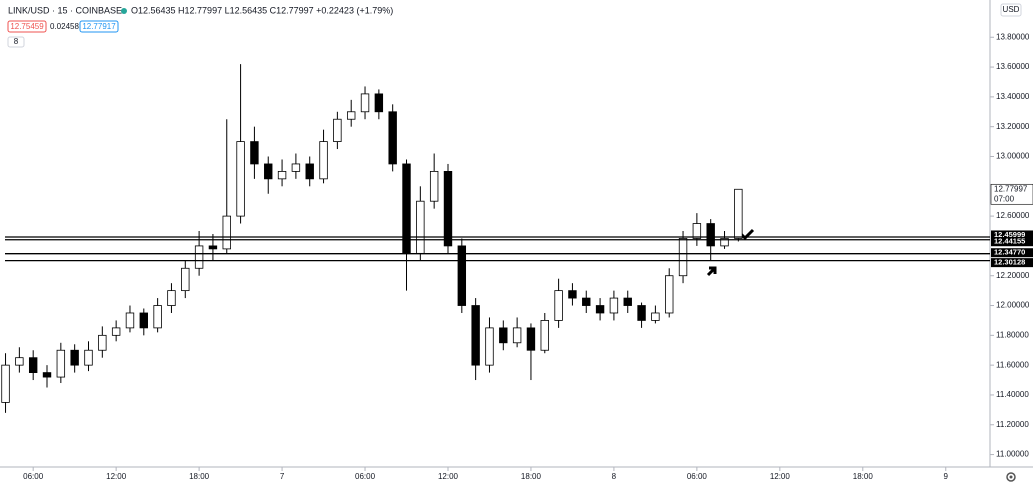  I want to click on buy-price: 12.77917, so click(99, 26).